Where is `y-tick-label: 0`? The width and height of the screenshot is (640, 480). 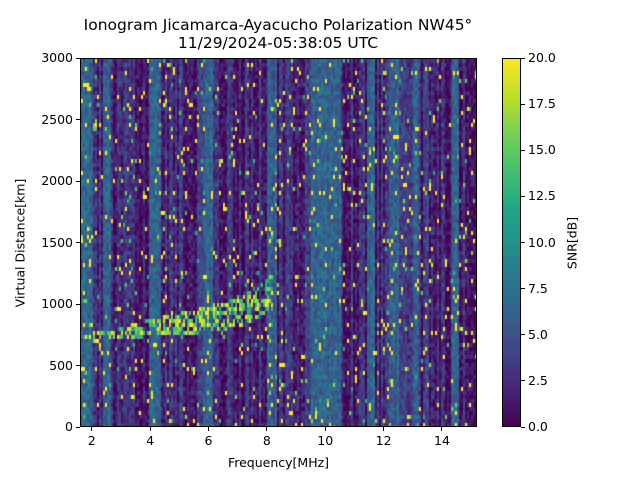 y-tick-label: 0 is located at coordinates (69, 426).